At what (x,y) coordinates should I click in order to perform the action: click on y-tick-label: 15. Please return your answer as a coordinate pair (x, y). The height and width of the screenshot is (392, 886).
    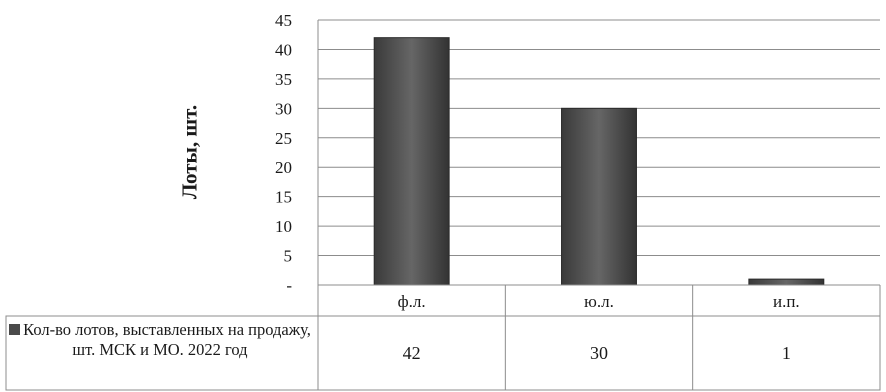
    Looking at the image, I should click on (283, 197).